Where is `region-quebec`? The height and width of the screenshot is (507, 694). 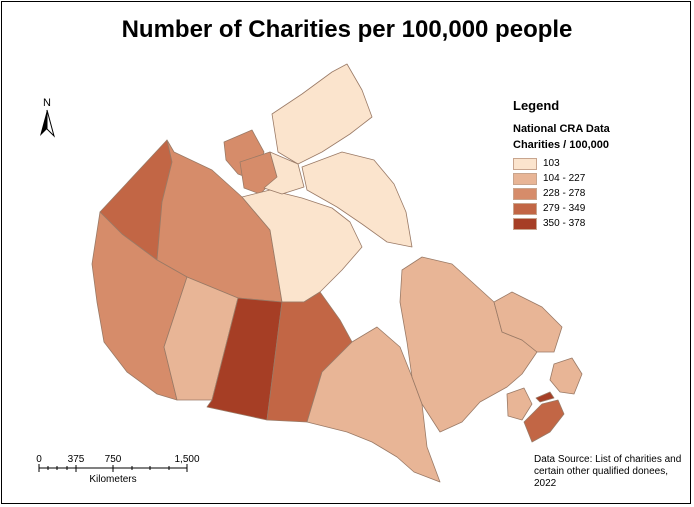 region-quebec is located at coordinates (468, 344).